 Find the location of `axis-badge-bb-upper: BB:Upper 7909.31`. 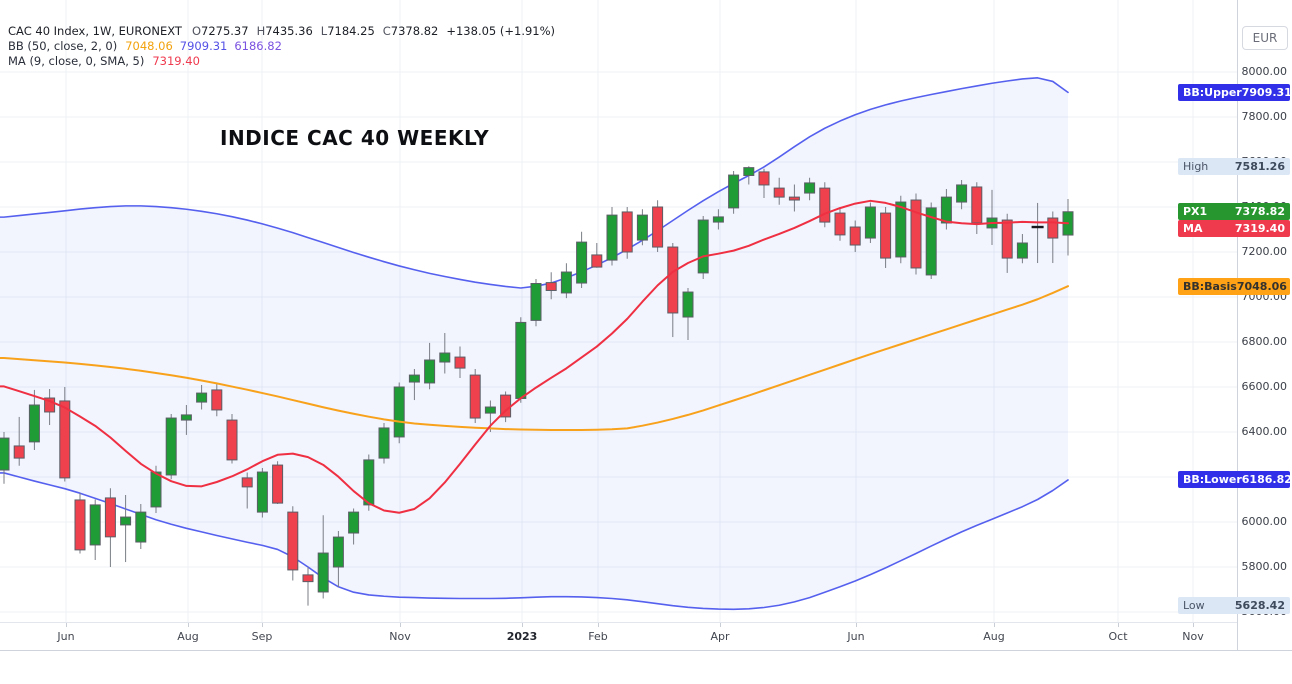

axis-badge-bb-upper: BB:Upper 7909.31 is located at coordinates (1235, 92).